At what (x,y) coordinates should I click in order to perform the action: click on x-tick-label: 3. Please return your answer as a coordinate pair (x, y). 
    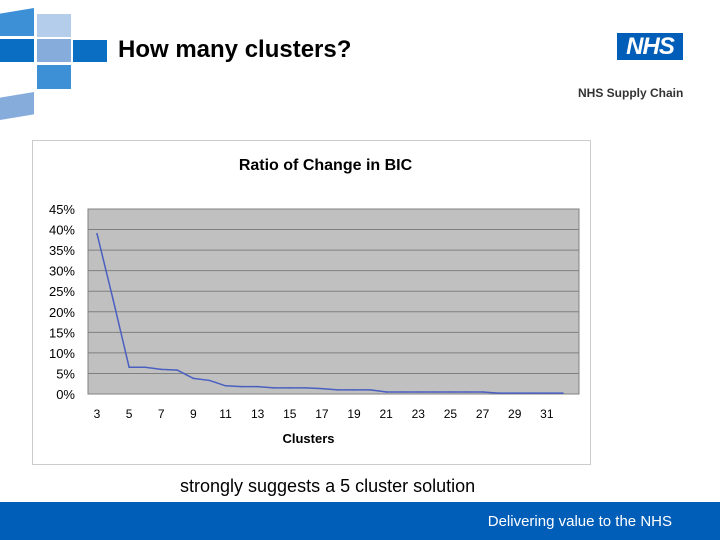
    Looking at the image, I should click on (97, 414).